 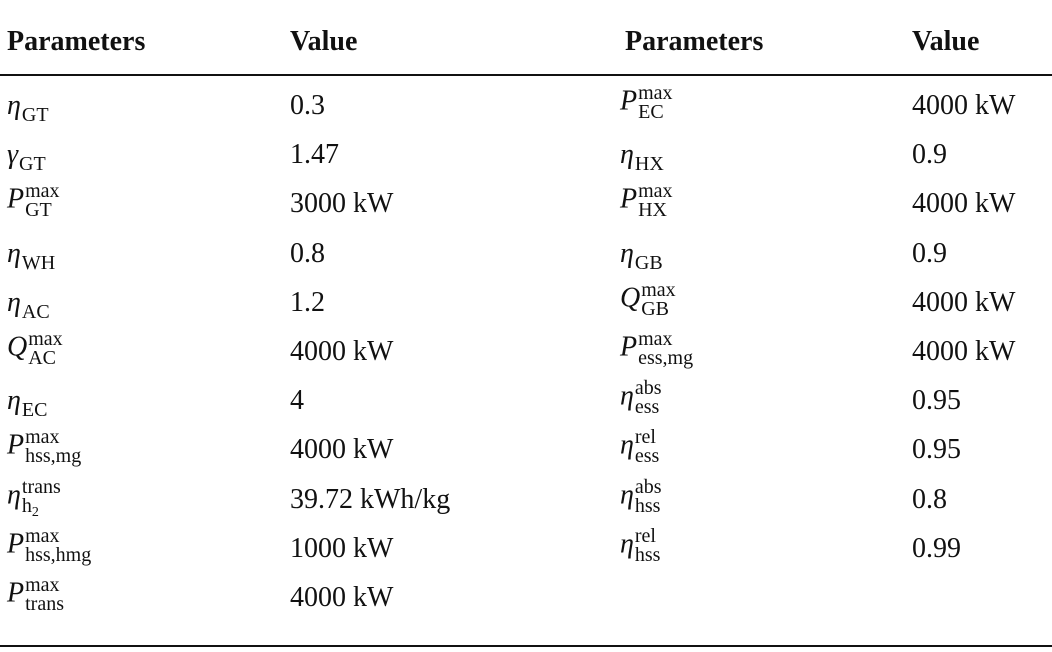 I want to click on scripts: max HX, so click(x=655, y=201).